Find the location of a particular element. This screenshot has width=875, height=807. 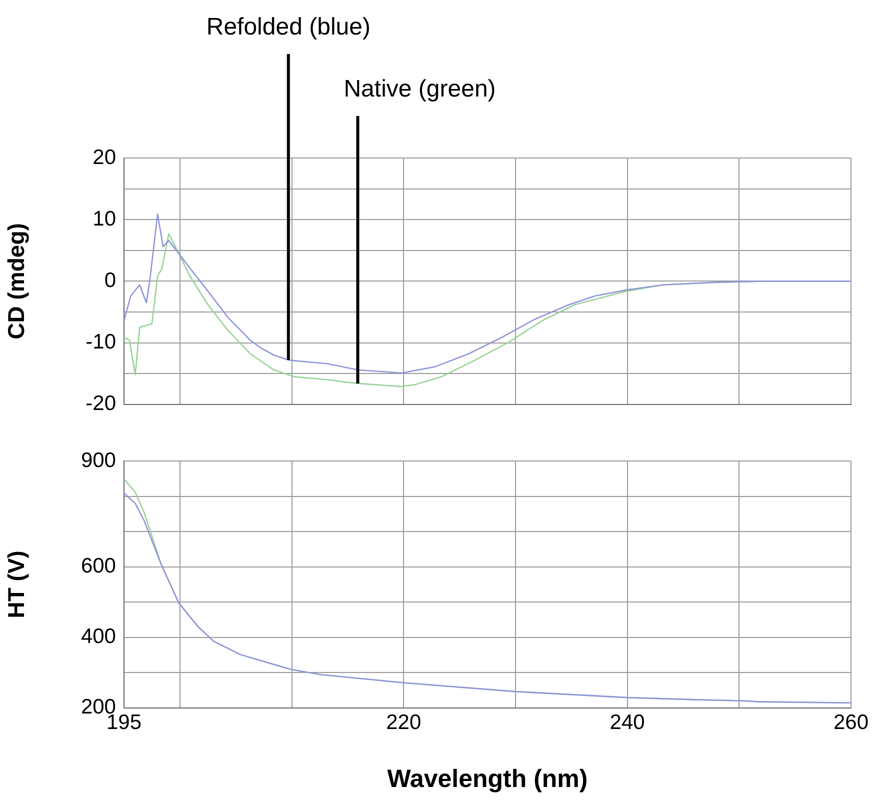

x-axis-title: Wavelength (nm) is located at coordinates (487, 778).